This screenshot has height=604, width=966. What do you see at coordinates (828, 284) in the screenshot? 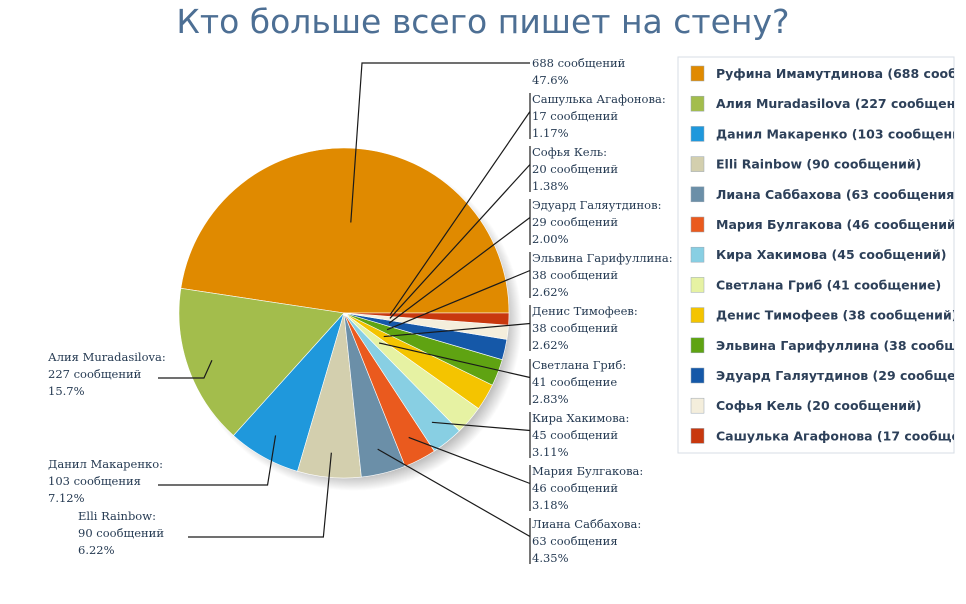
I see `legend-item-label: Светлана Гриб (41 сообщение)` at bounding box center [828, 284].